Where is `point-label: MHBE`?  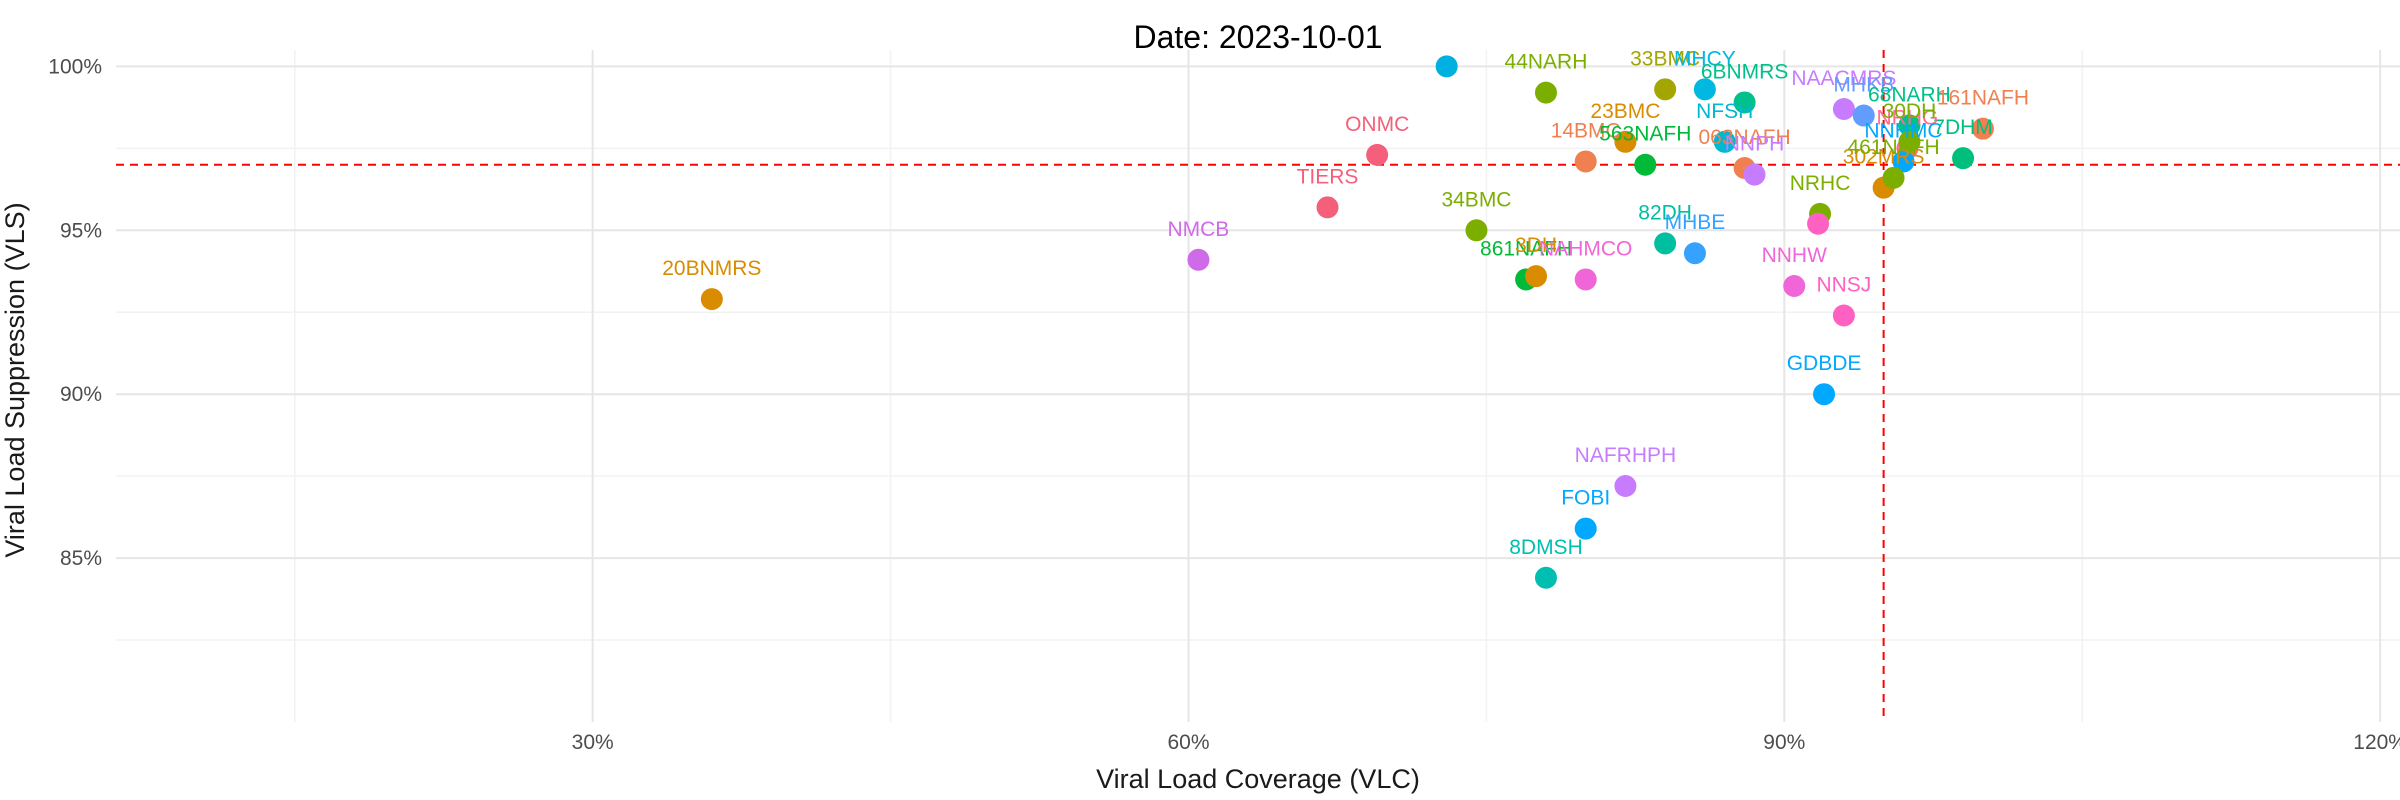 point-label: MHBE is located at coordinates (1695, 222).